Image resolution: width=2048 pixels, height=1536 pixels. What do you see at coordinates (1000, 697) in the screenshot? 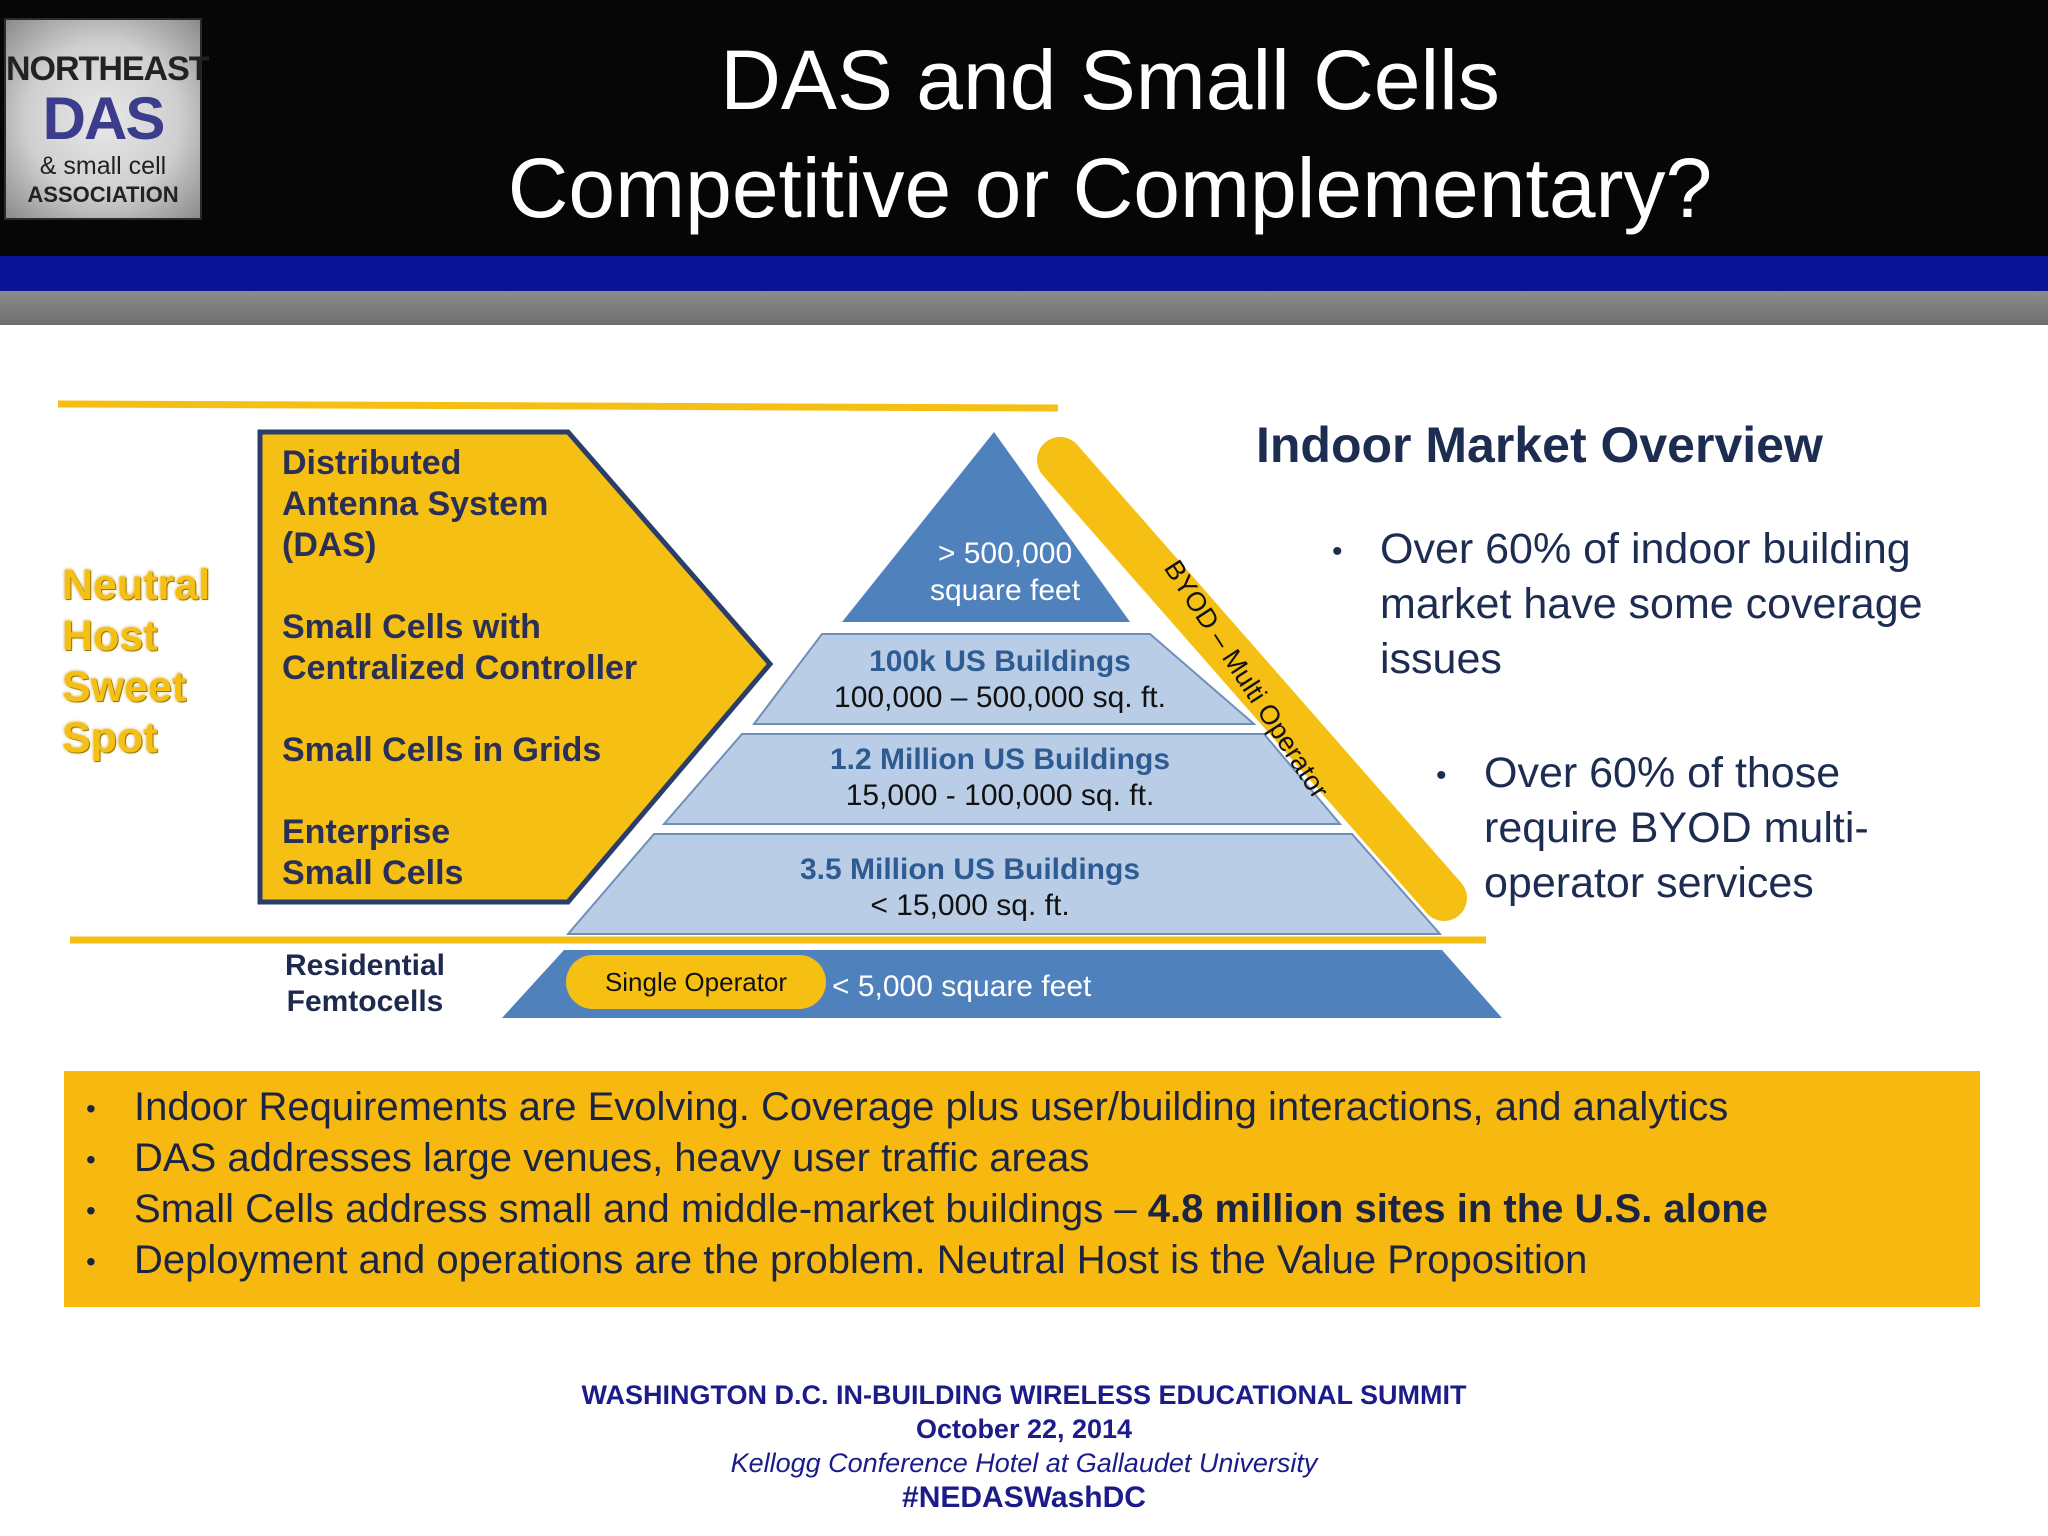
I see `level-1-range: 100,000 – 500,000 sq. ft.` at bounding box center [1000, 697].